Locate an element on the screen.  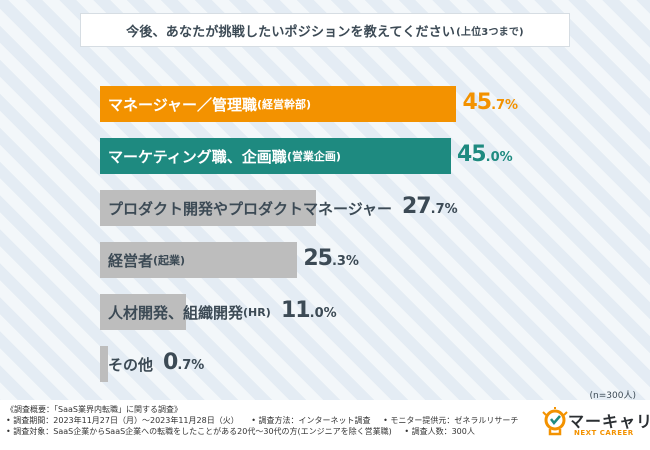
sample-size-label: (n=300人) is located at coordinates (612, 396).